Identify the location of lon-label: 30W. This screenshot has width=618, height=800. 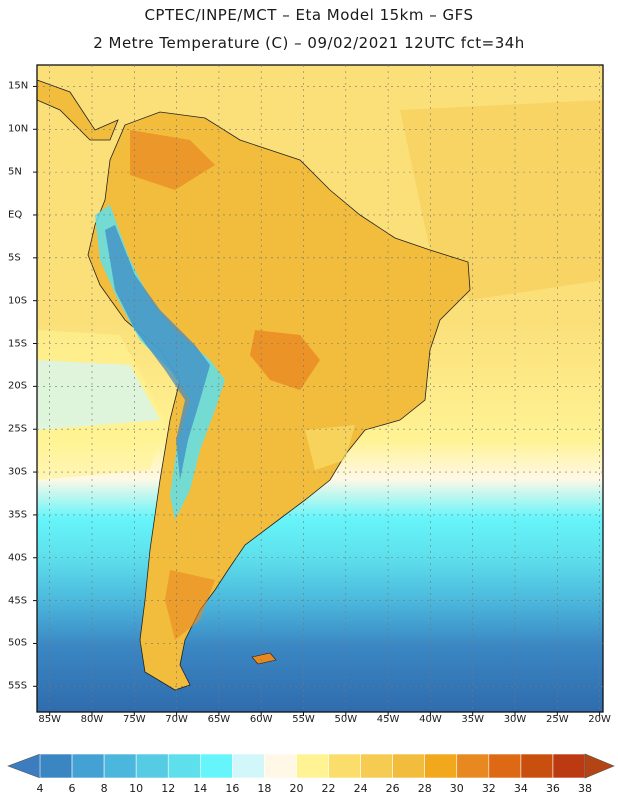
(515, 719).